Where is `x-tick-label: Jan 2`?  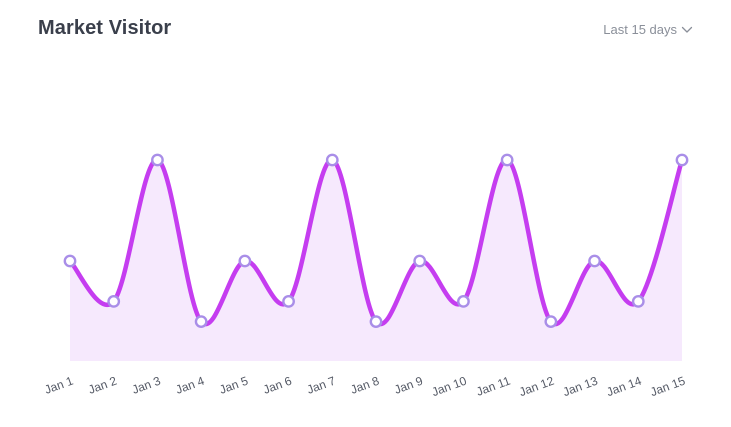
x-tick-label: Jan 2 is located at coordinates (102, 385).